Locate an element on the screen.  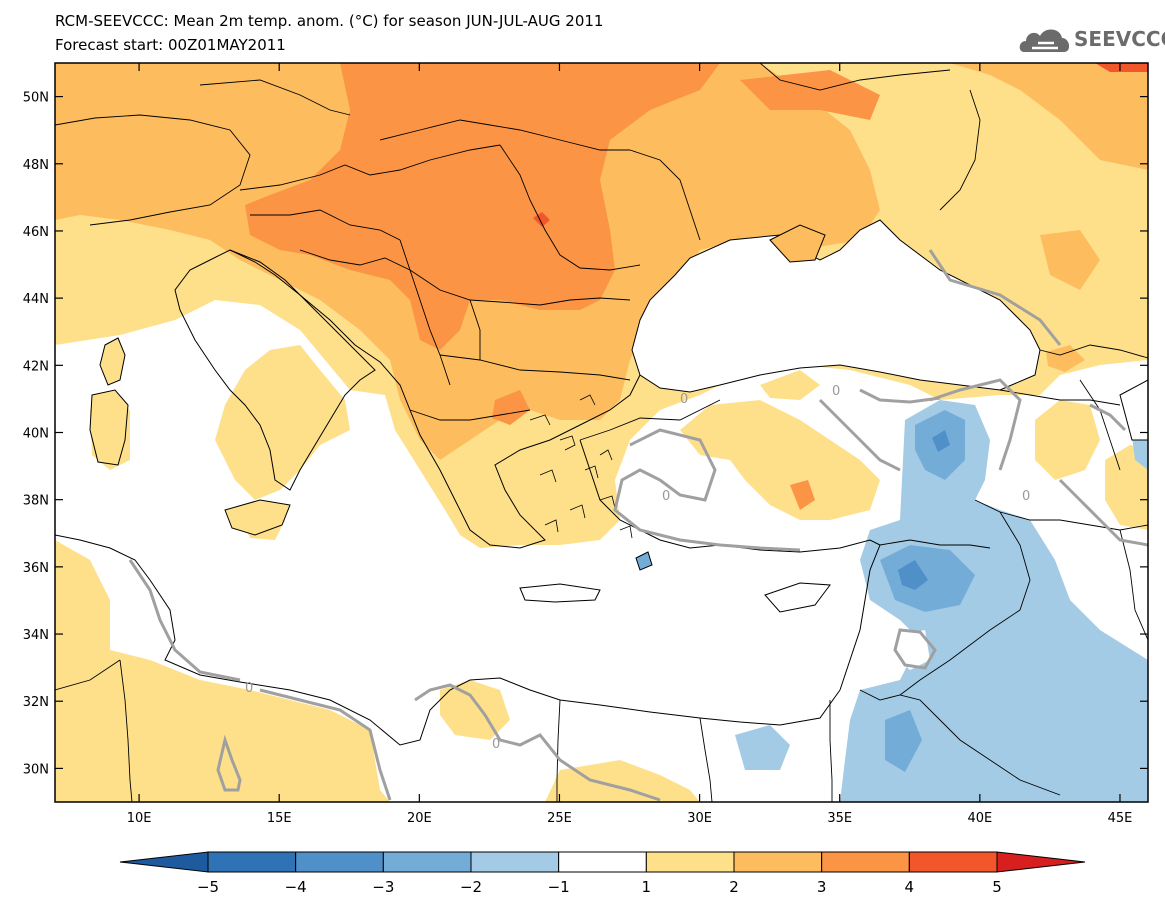
anomaly-zone-neg-2-3-syria is located at coordinates (927, 578).